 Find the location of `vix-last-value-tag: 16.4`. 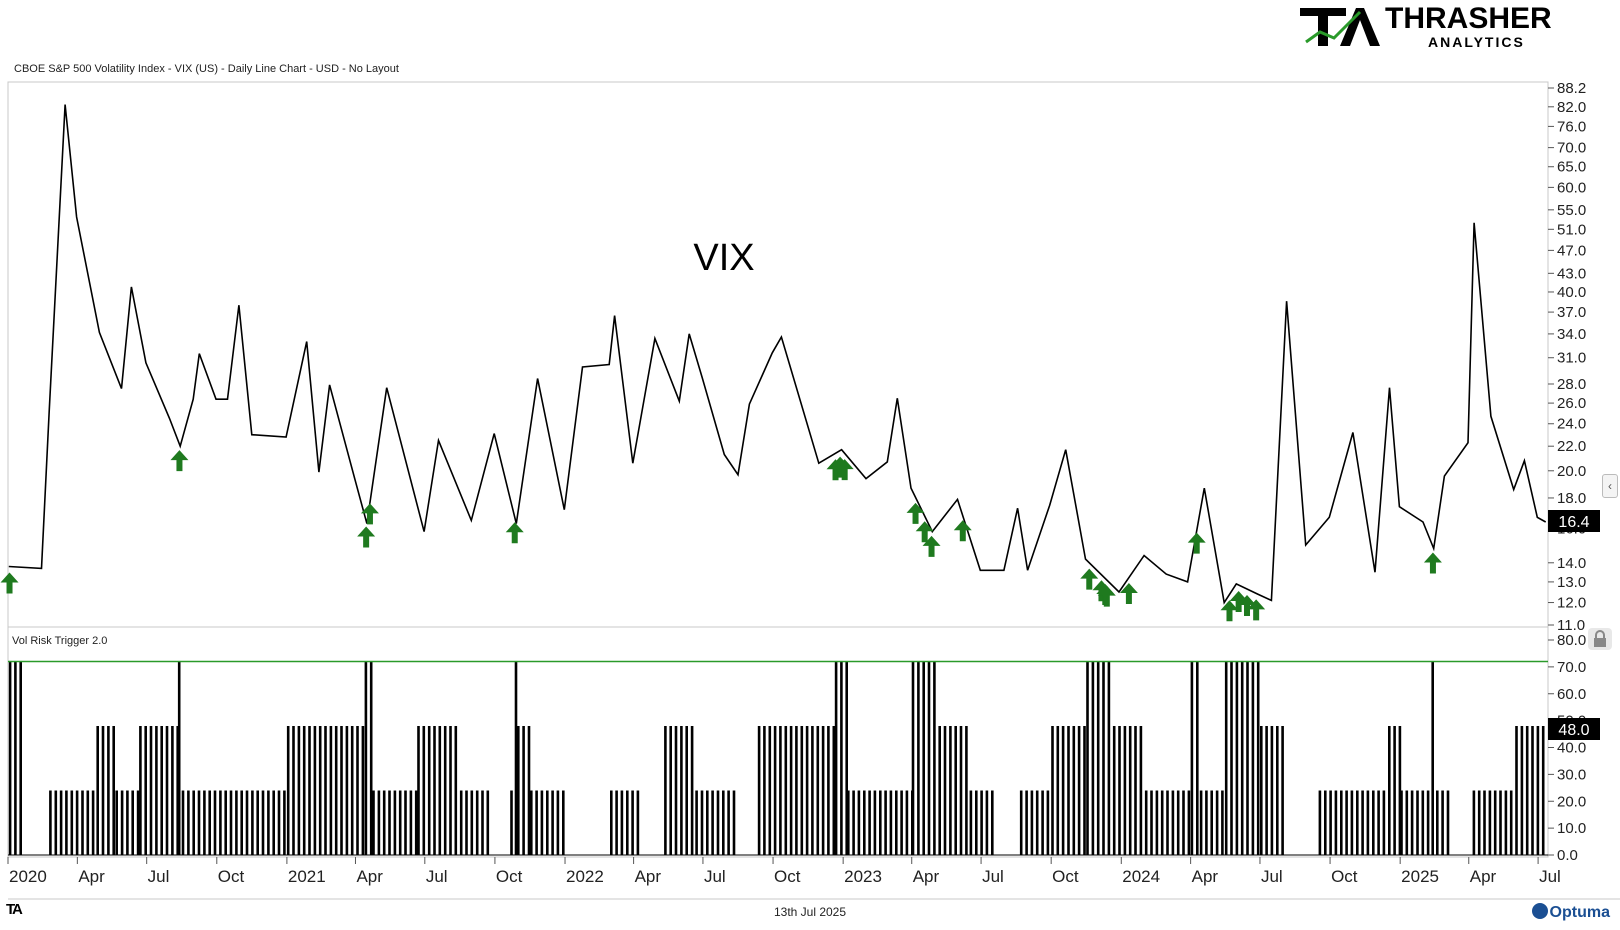

vix-last-value-tag: 16.4 is located at coordinates (1574, 521).